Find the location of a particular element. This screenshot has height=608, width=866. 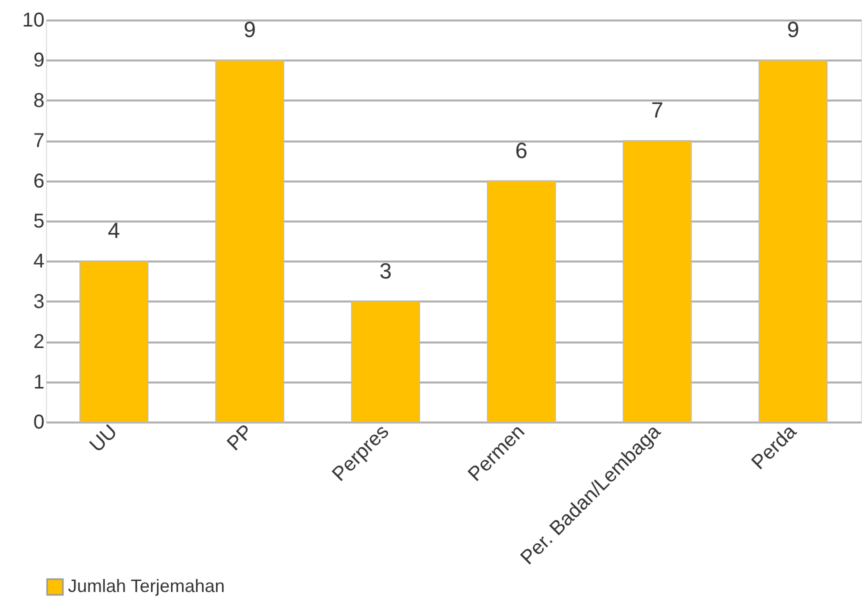

x-tick-label: PP is located at coordinates (240, 438).